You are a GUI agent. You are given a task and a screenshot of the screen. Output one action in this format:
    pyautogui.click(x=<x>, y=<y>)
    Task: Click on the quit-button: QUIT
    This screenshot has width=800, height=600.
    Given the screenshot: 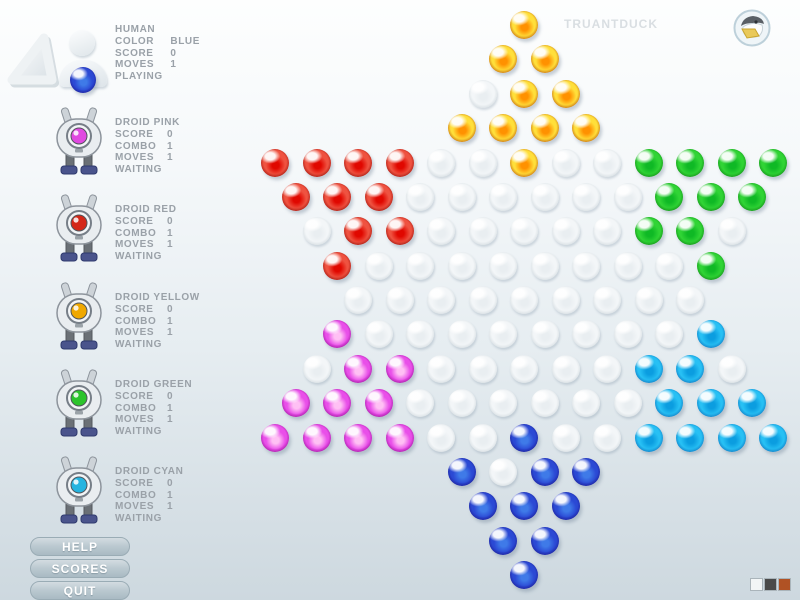 What is the action you would take?
    pyautogui.click(x=80, y=590)
    